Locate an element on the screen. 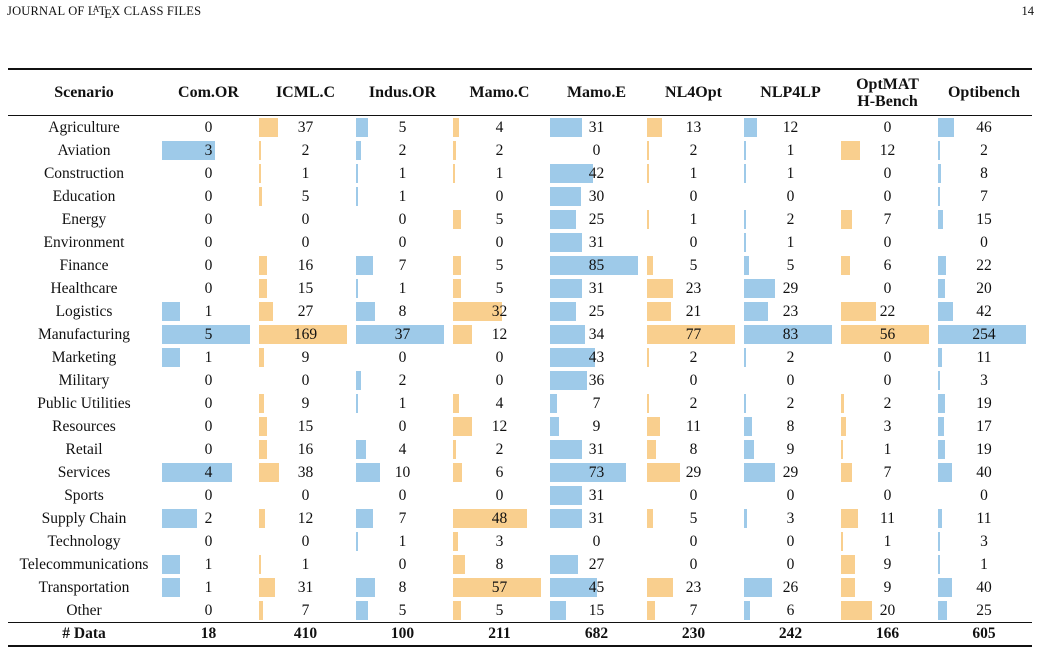 The width and height of the screenshot is (1041, 652). journal-title-latex-e: E is located at coordinates (108, 14).